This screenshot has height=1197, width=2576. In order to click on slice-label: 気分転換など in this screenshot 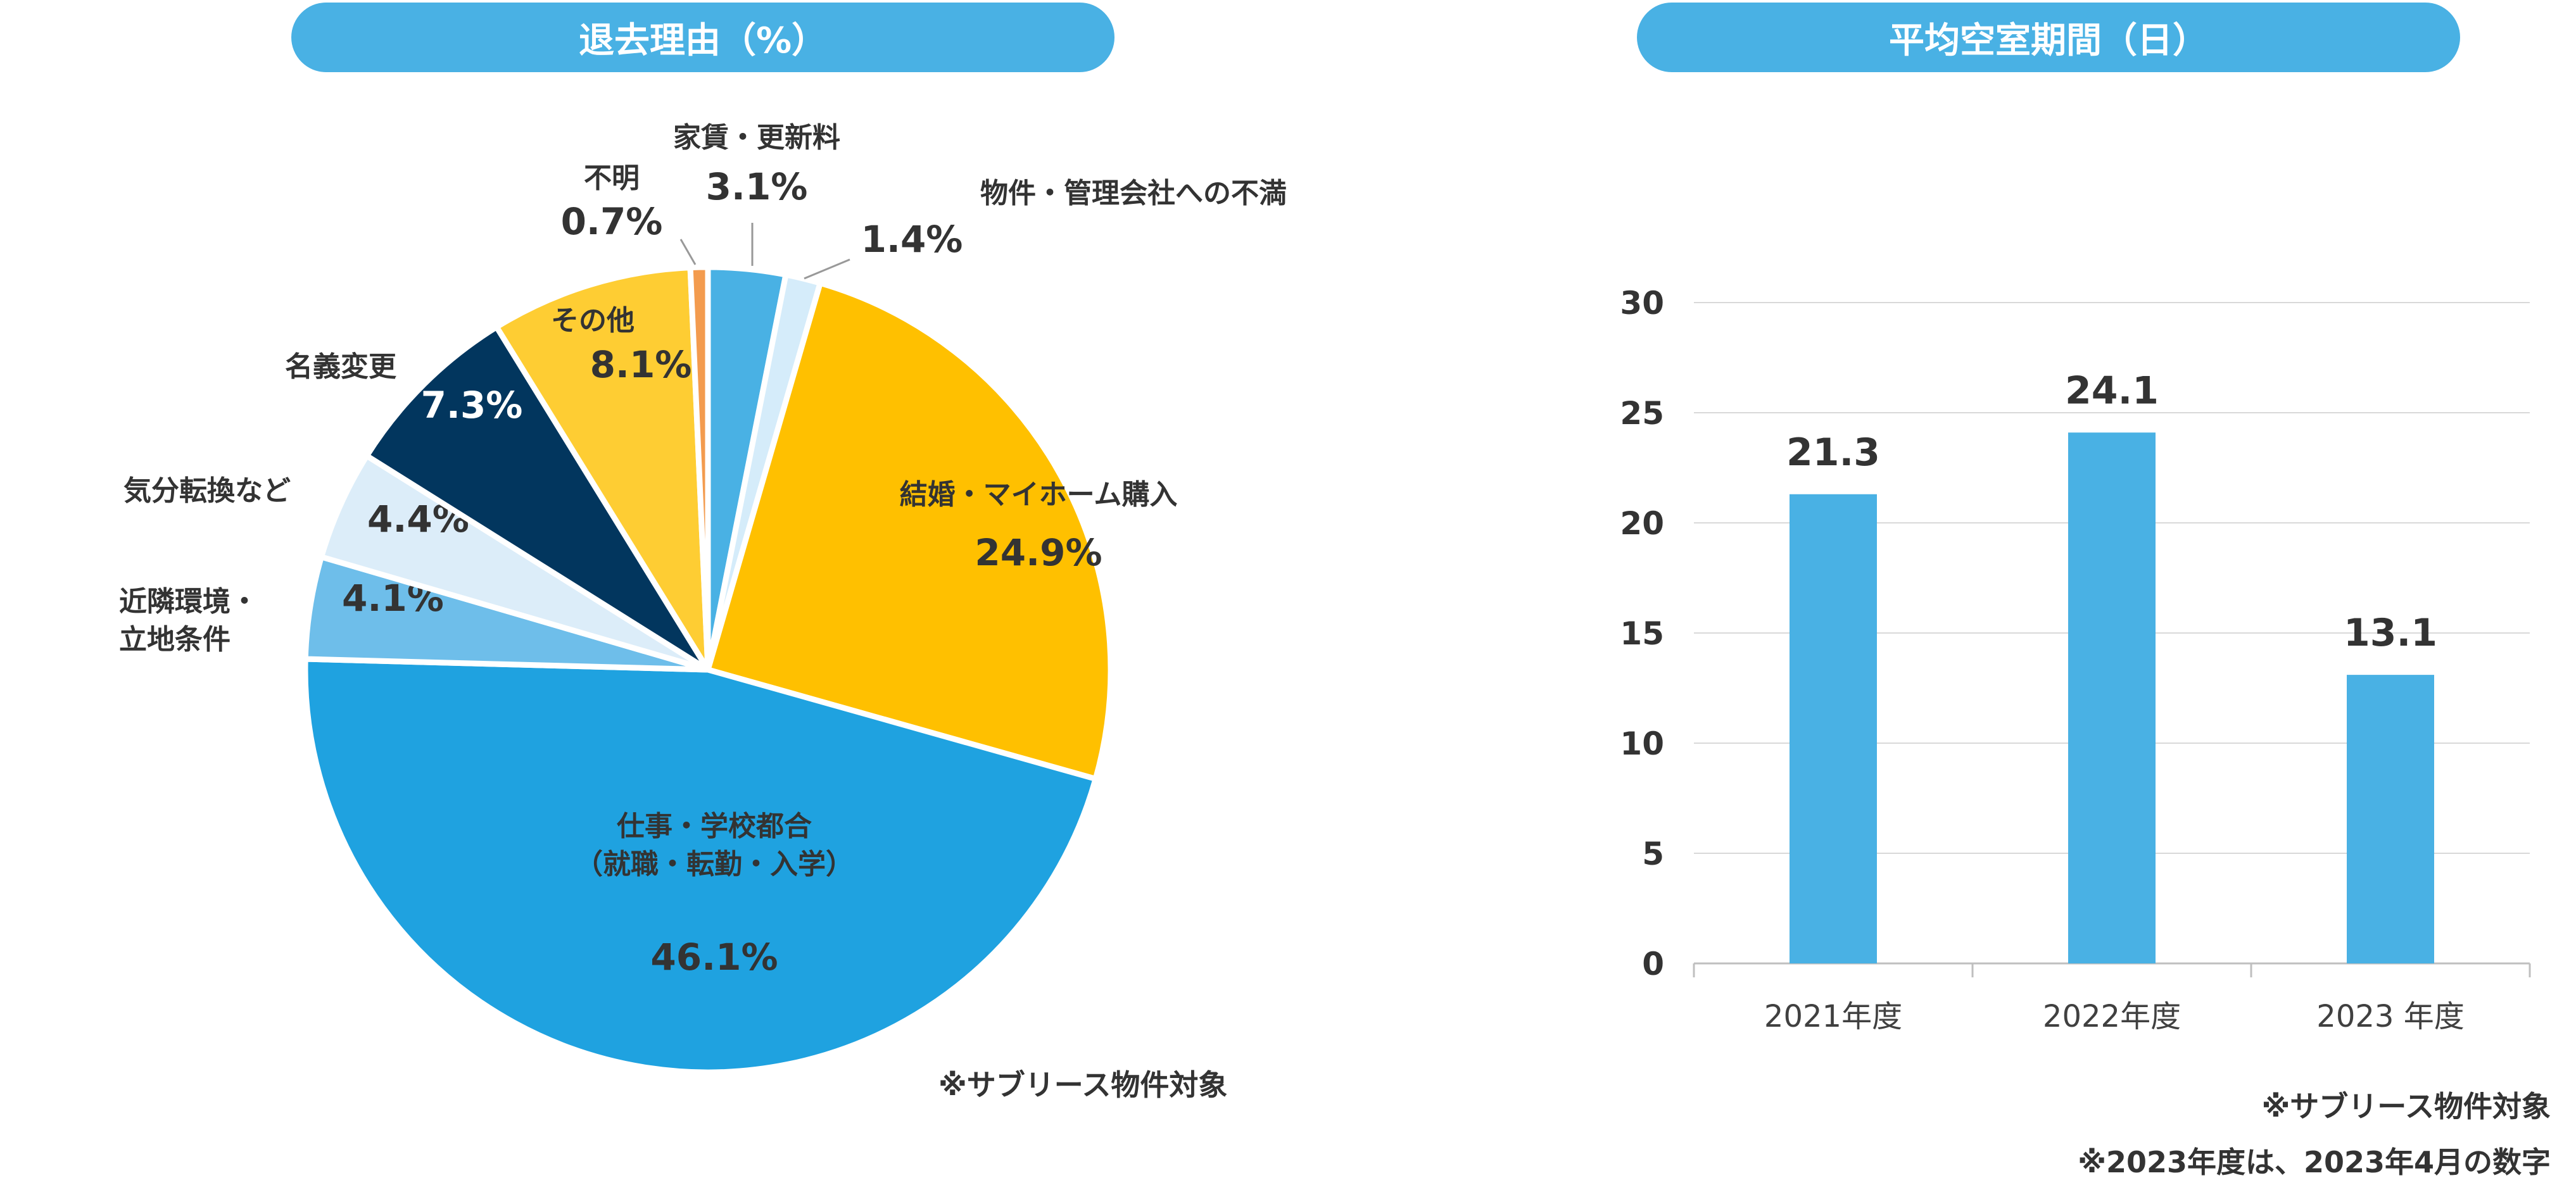, I will do `click(207, 491)`.